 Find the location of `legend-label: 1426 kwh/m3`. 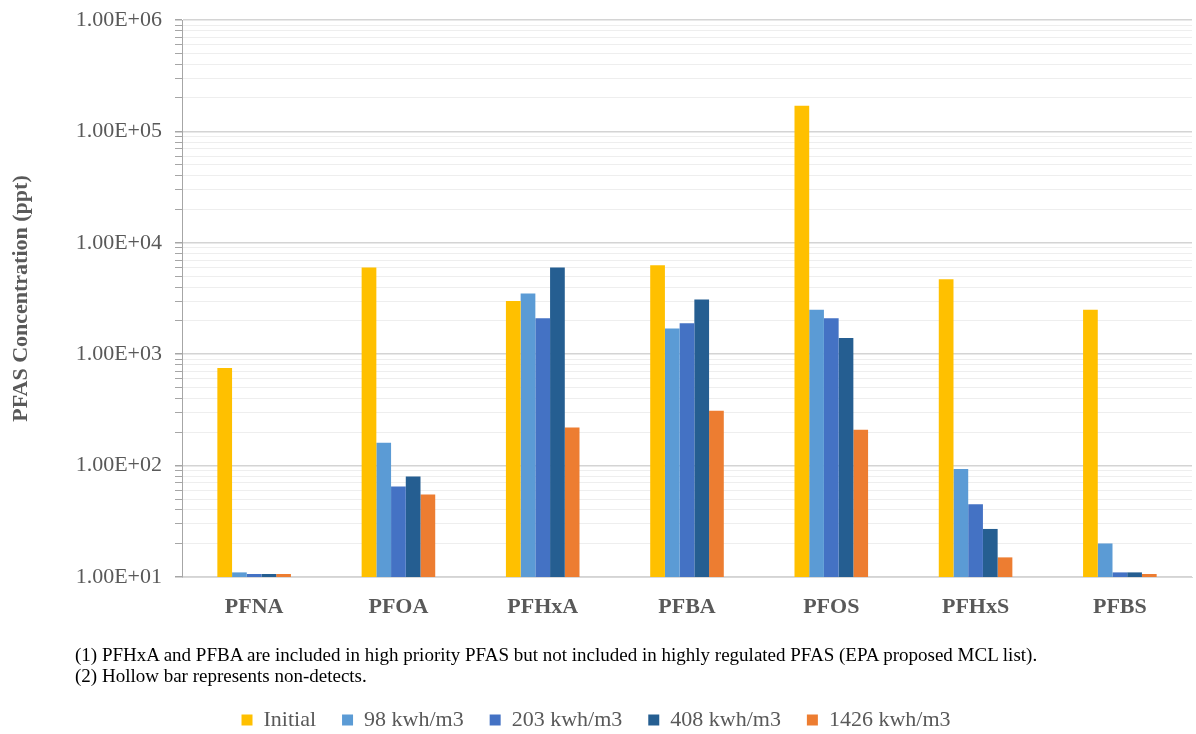

legend-label: 1426 kwh/m3 is located at coordinates (889, 718).